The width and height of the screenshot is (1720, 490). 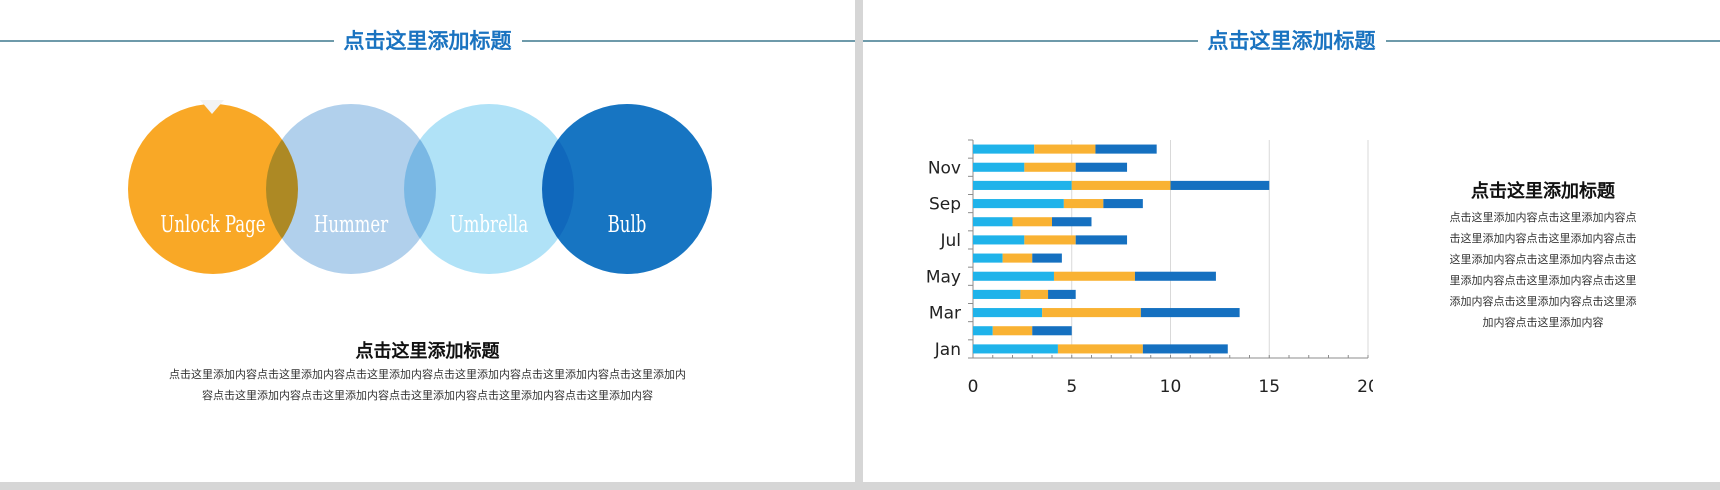 I want to click on right-heading: 点击这里添加标题, so click(x=1543, y=191).